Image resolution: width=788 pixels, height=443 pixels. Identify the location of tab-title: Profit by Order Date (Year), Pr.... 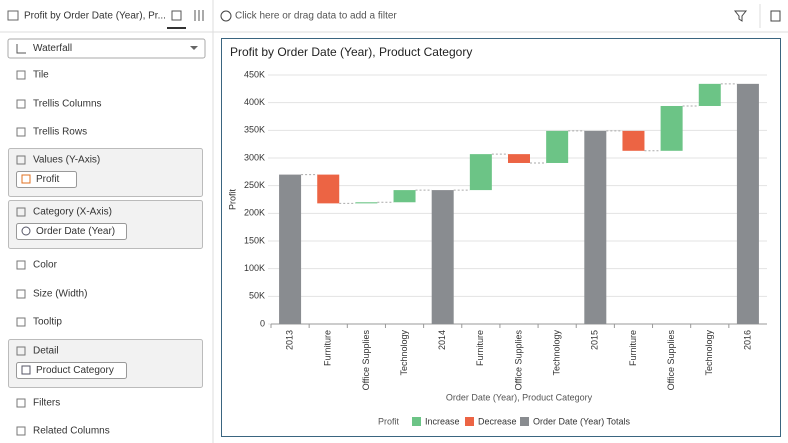
(95, 16).